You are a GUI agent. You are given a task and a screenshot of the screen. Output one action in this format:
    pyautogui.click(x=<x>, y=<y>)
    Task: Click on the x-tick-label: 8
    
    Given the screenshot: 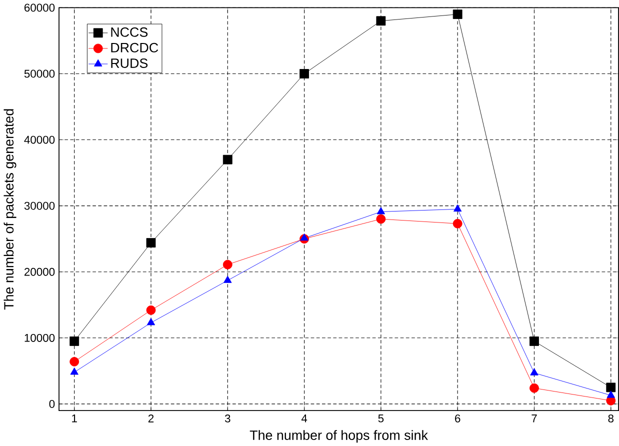 What is the action you would take?
    pyautogui.click(x=611, y=418)
    